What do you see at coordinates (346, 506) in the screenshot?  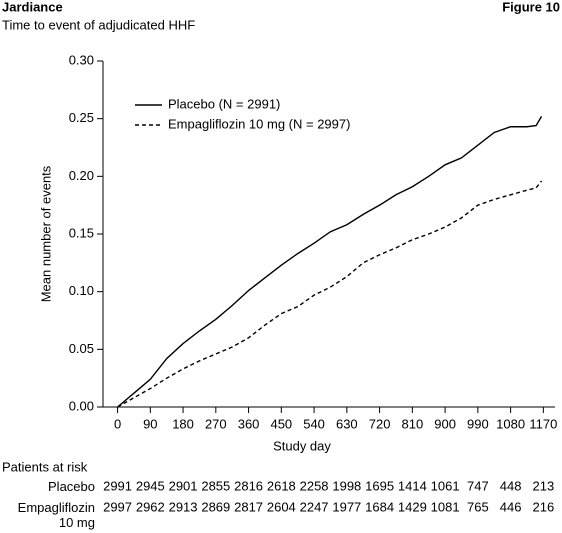 I see `risk-count: 1977` at bounding box center [346, 506].